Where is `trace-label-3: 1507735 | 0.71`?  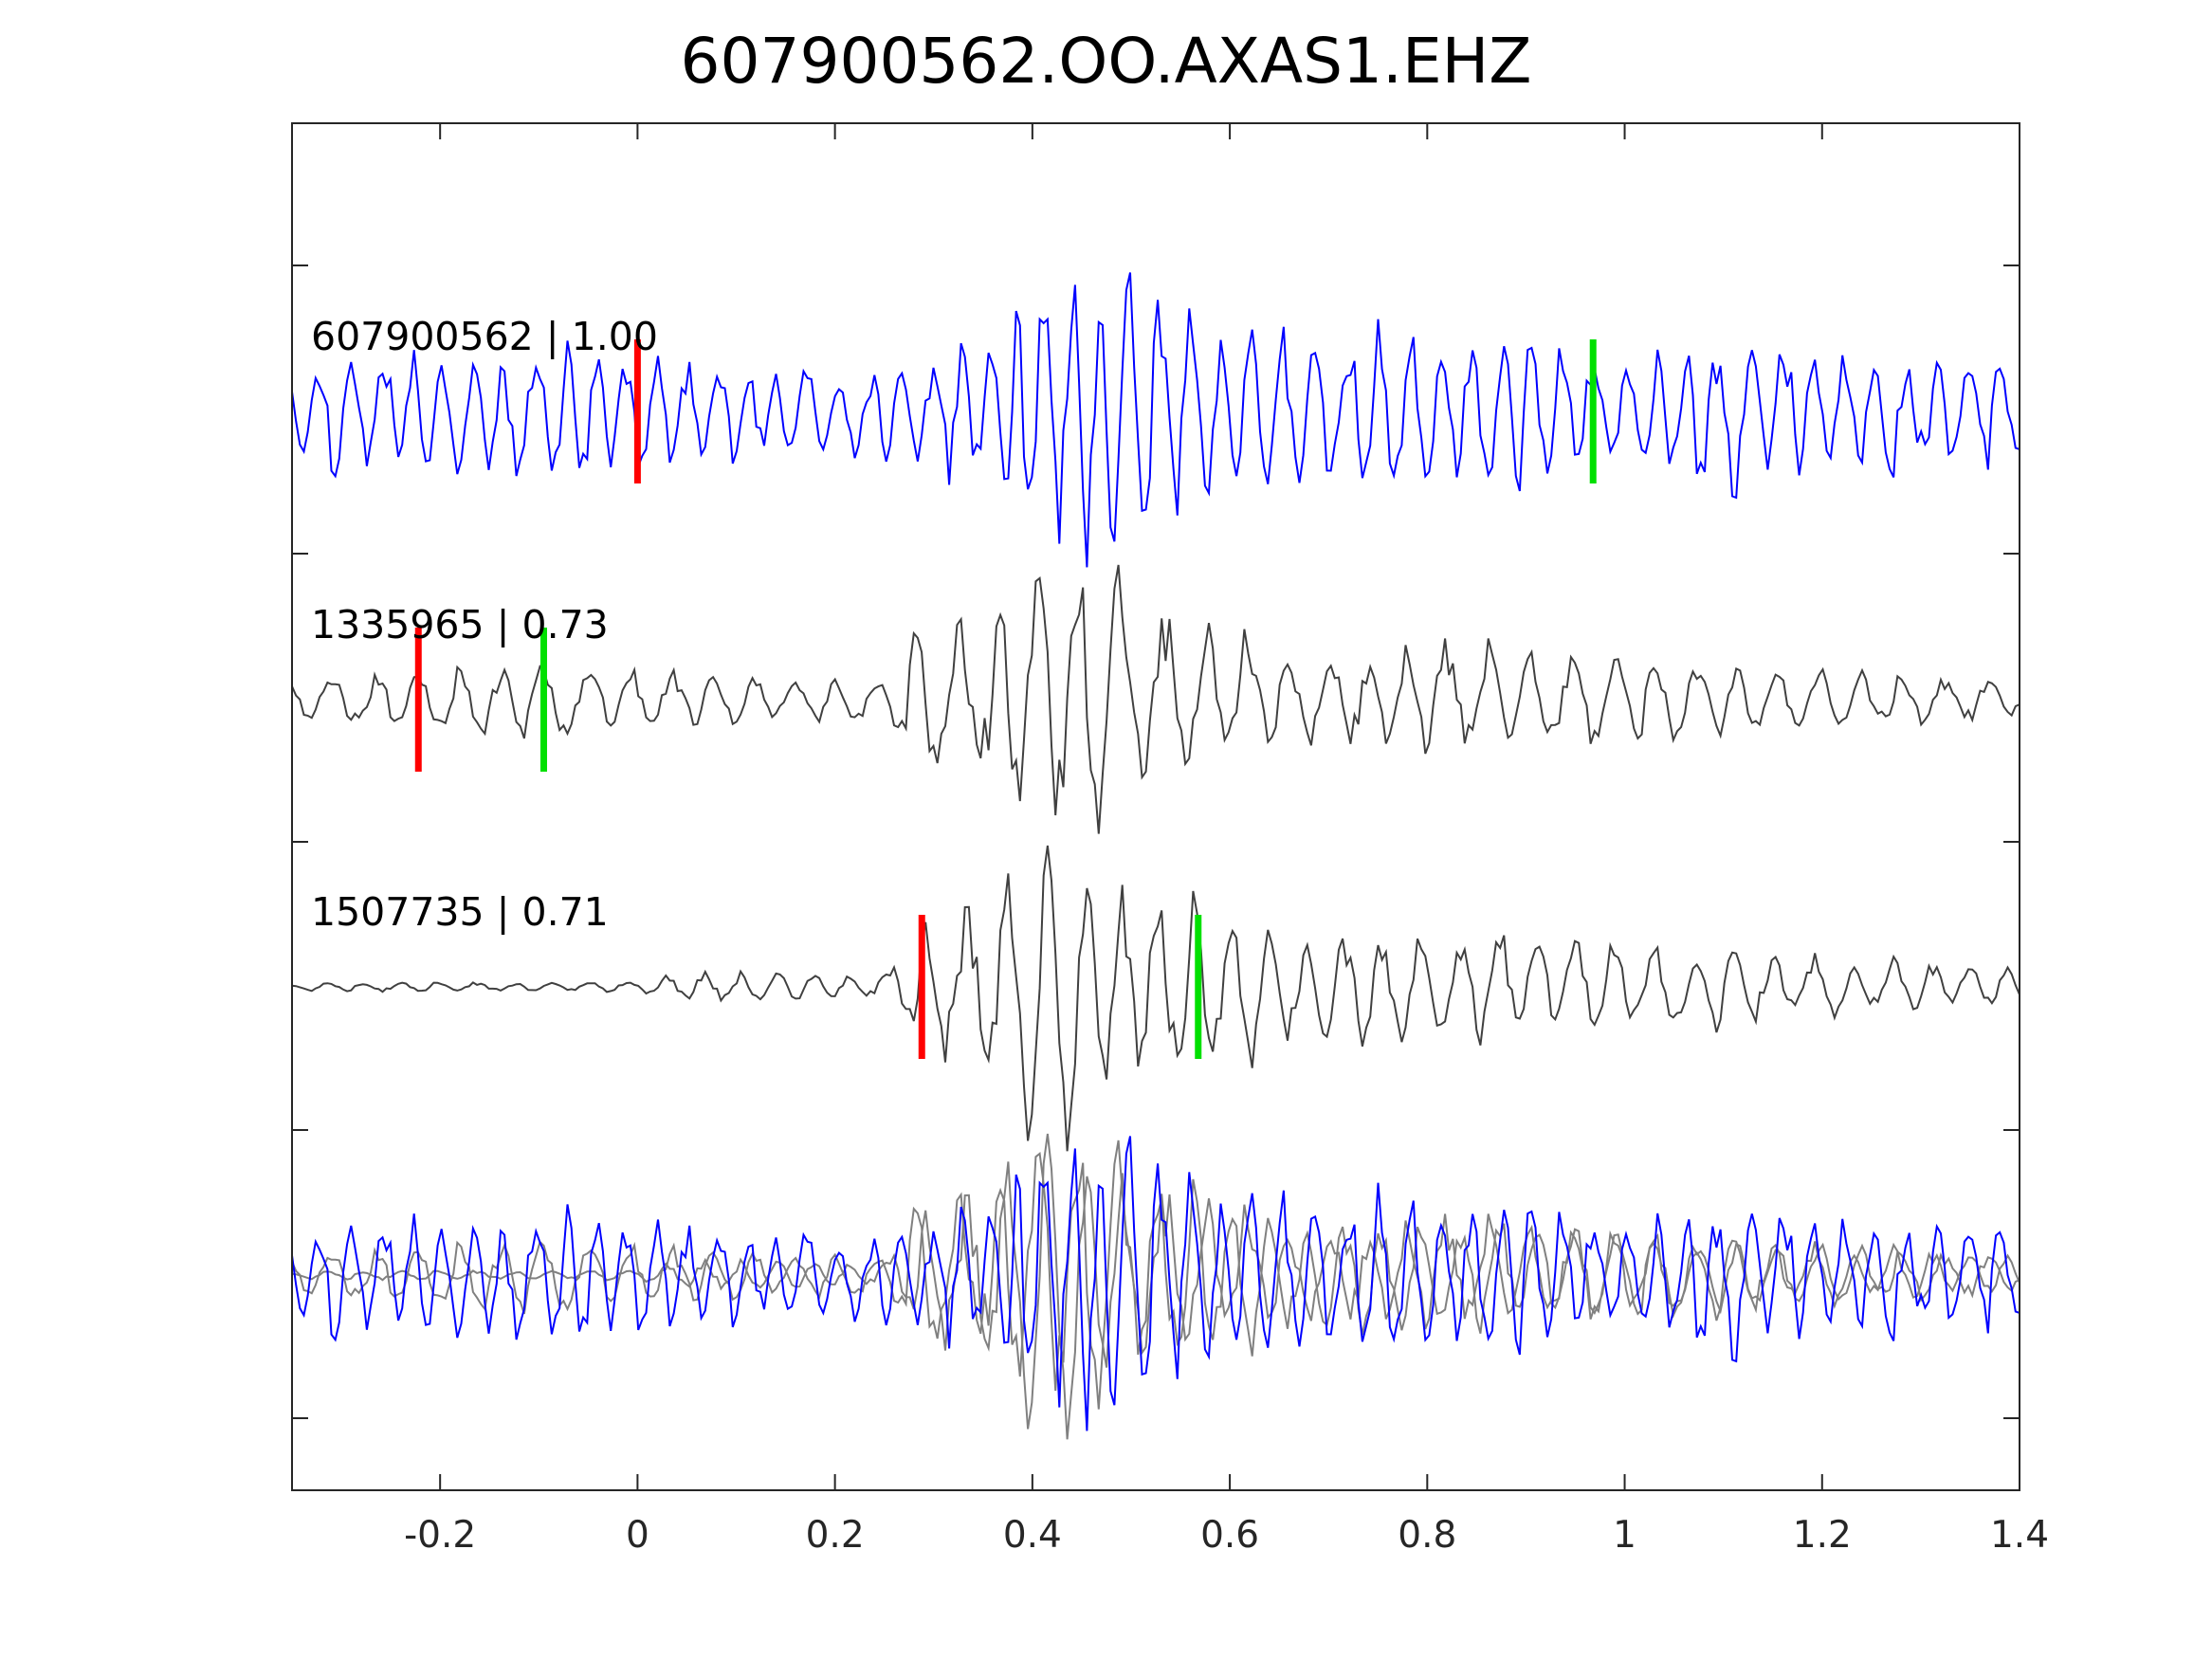 trace-label-3: 1507735 | 0.71 is located at coordinates (460, 912).